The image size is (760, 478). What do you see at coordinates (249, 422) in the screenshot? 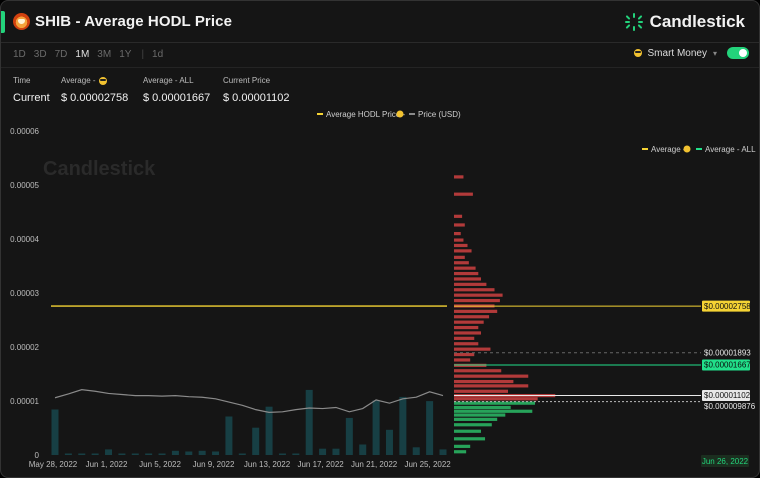
I see `volume-bars` at bounding box center [249, 422].